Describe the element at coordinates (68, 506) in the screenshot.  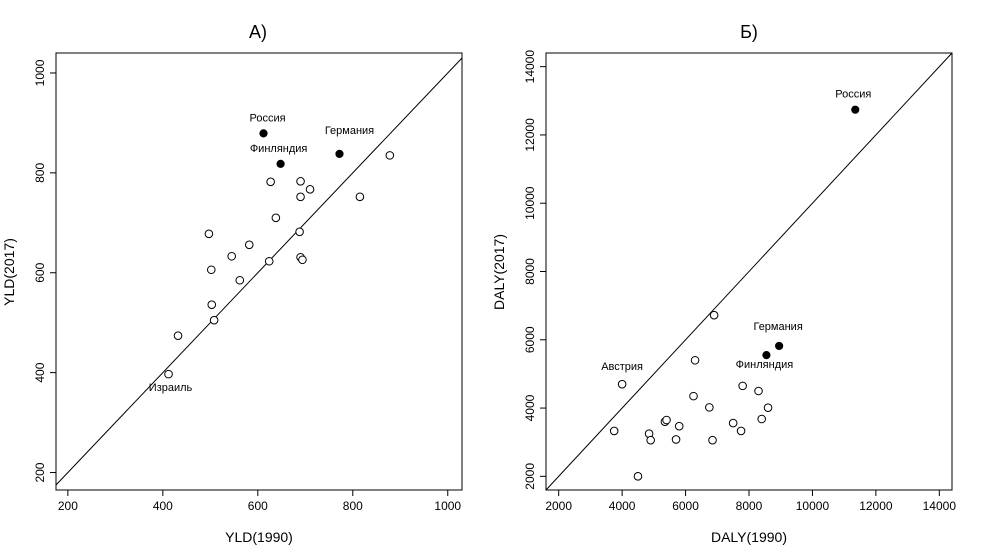
I see `panel-a-x-tick-label: 200` at that location.